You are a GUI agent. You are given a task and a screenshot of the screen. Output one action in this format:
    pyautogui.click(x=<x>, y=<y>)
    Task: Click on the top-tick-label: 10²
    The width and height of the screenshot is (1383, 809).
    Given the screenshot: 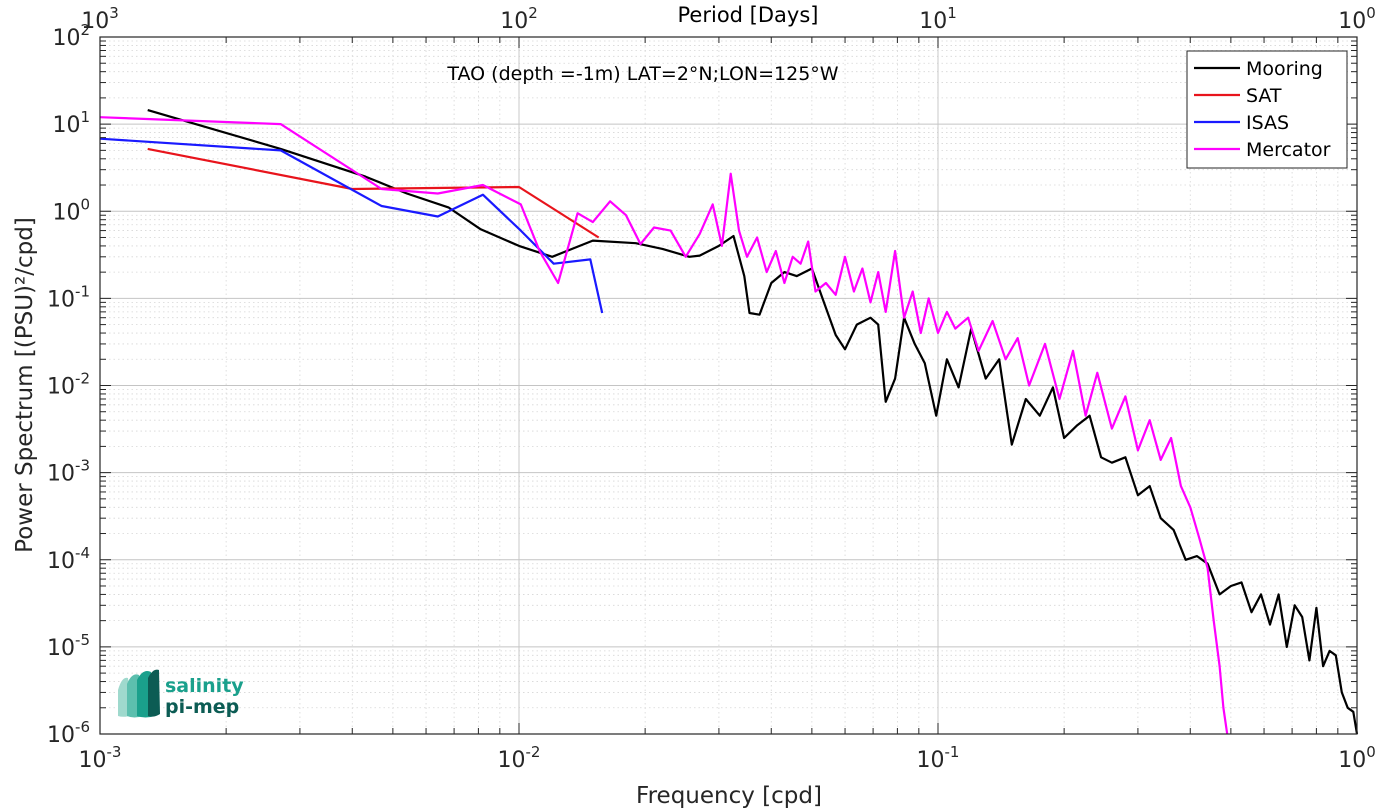 What is the action you would take?
    pyautogui.click(x=519, y=19)
    